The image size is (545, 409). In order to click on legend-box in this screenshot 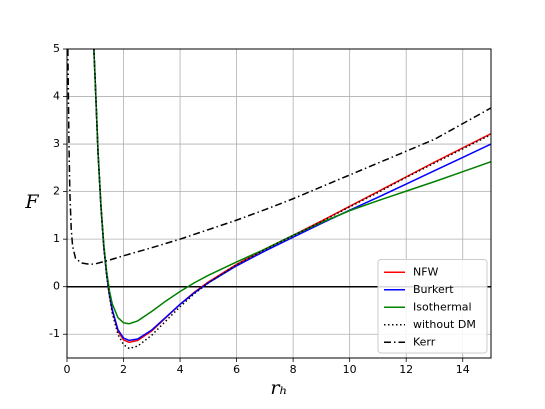, I will do `click(432, 306)`.